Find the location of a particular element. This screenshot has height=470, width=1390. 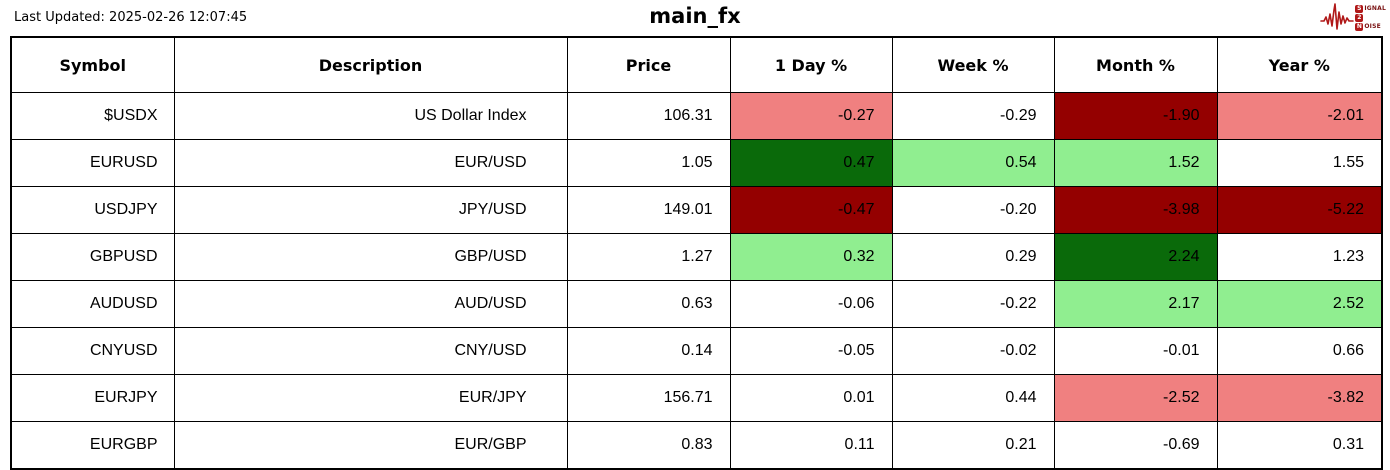

pct-cell-year: -2.01 is located at coordinates (1299, 116).